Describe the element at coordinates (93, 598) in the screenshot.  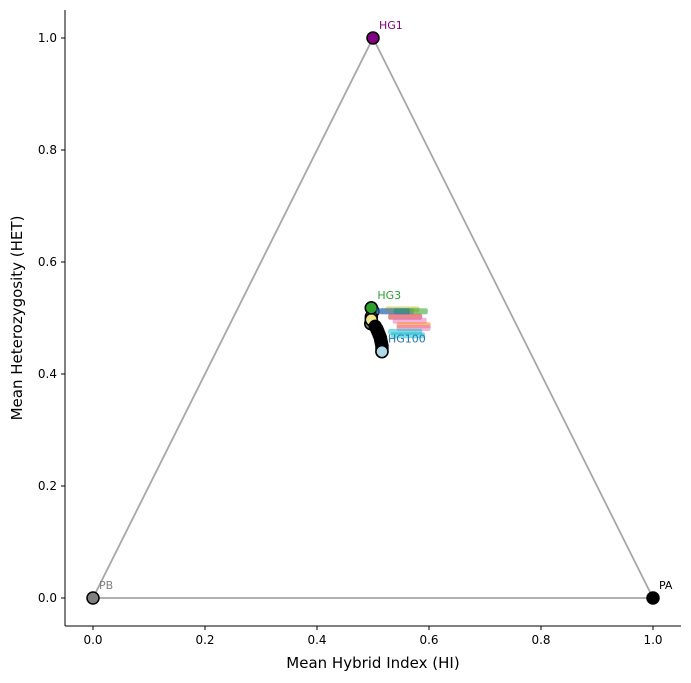
I see `point-pb` at that location.